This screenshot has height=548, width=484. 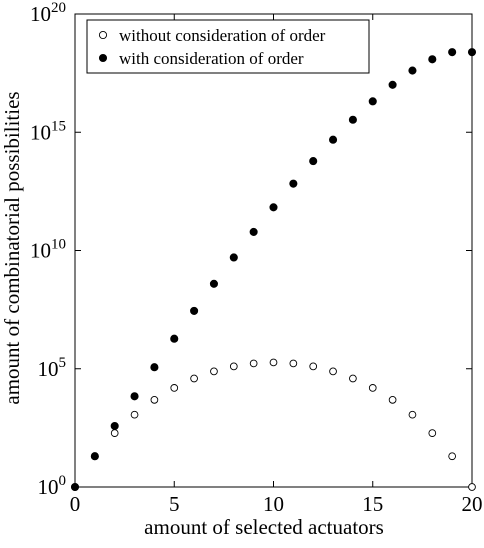 I want to click on x-tick-label: 15, so click(x=372, y=504).